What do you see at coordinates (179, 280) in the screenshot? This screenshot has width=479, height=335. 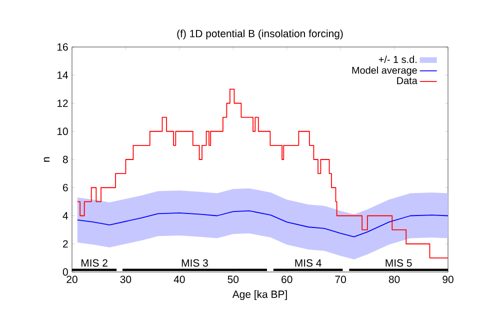 I see `x-tick-label: 40` at bounding box center [179, 280].